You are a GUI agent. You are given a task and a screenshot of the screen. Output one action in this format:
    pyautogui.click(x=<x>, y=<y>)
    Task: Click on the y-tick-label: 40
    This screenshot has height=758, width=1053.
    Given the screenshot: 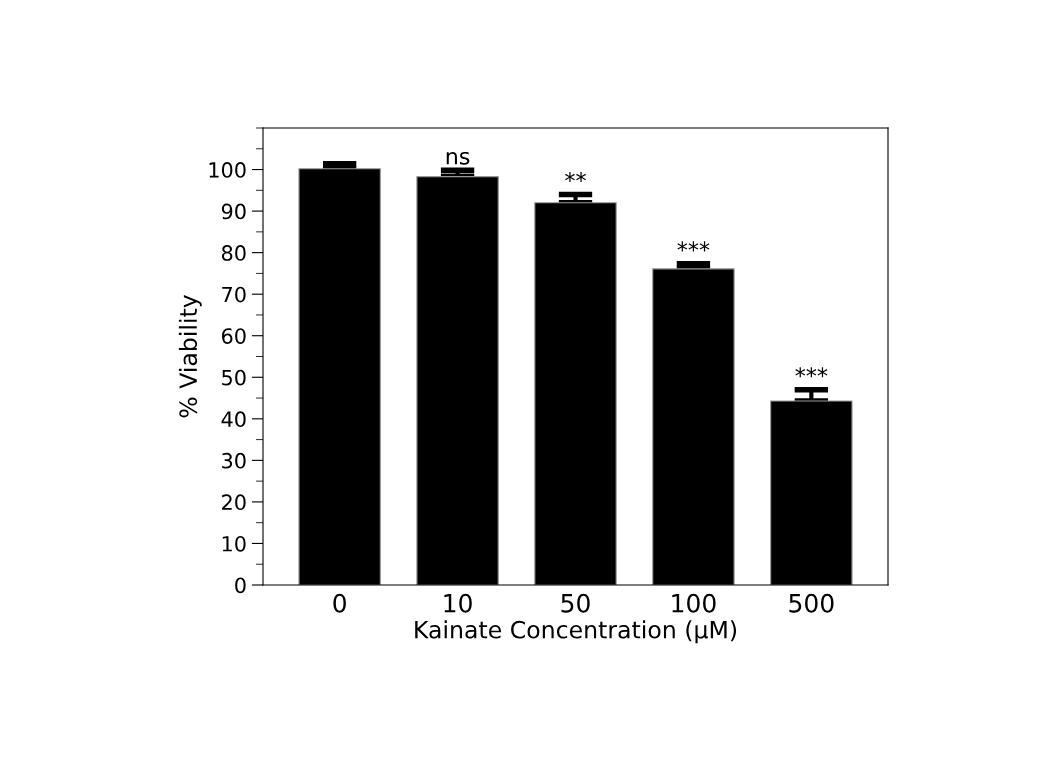 What is the action you would take?
    pyautogui.click(x=233, y=419)
    